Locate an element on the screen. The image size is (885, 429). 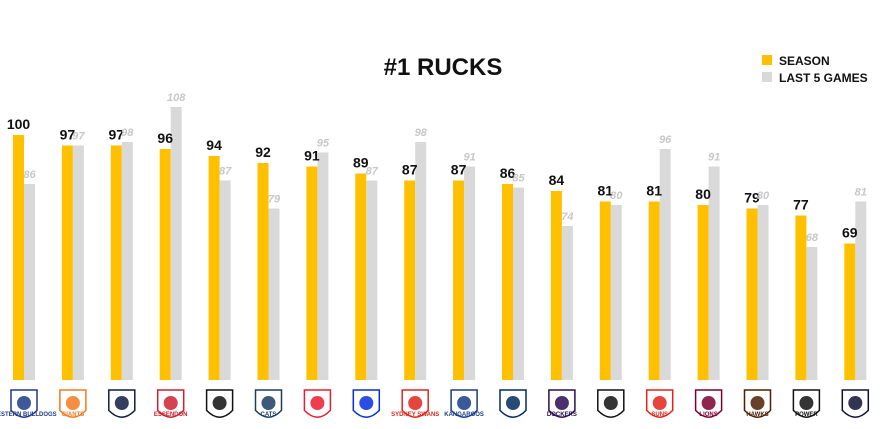
last5-value-label-4: 87 is located at coordinates (225, 172).